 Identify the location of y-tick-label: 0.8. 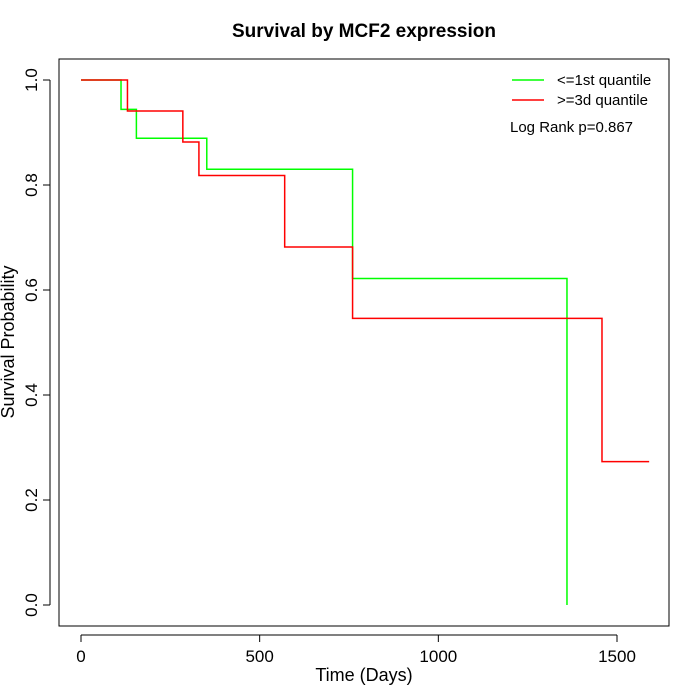
(31, 185).